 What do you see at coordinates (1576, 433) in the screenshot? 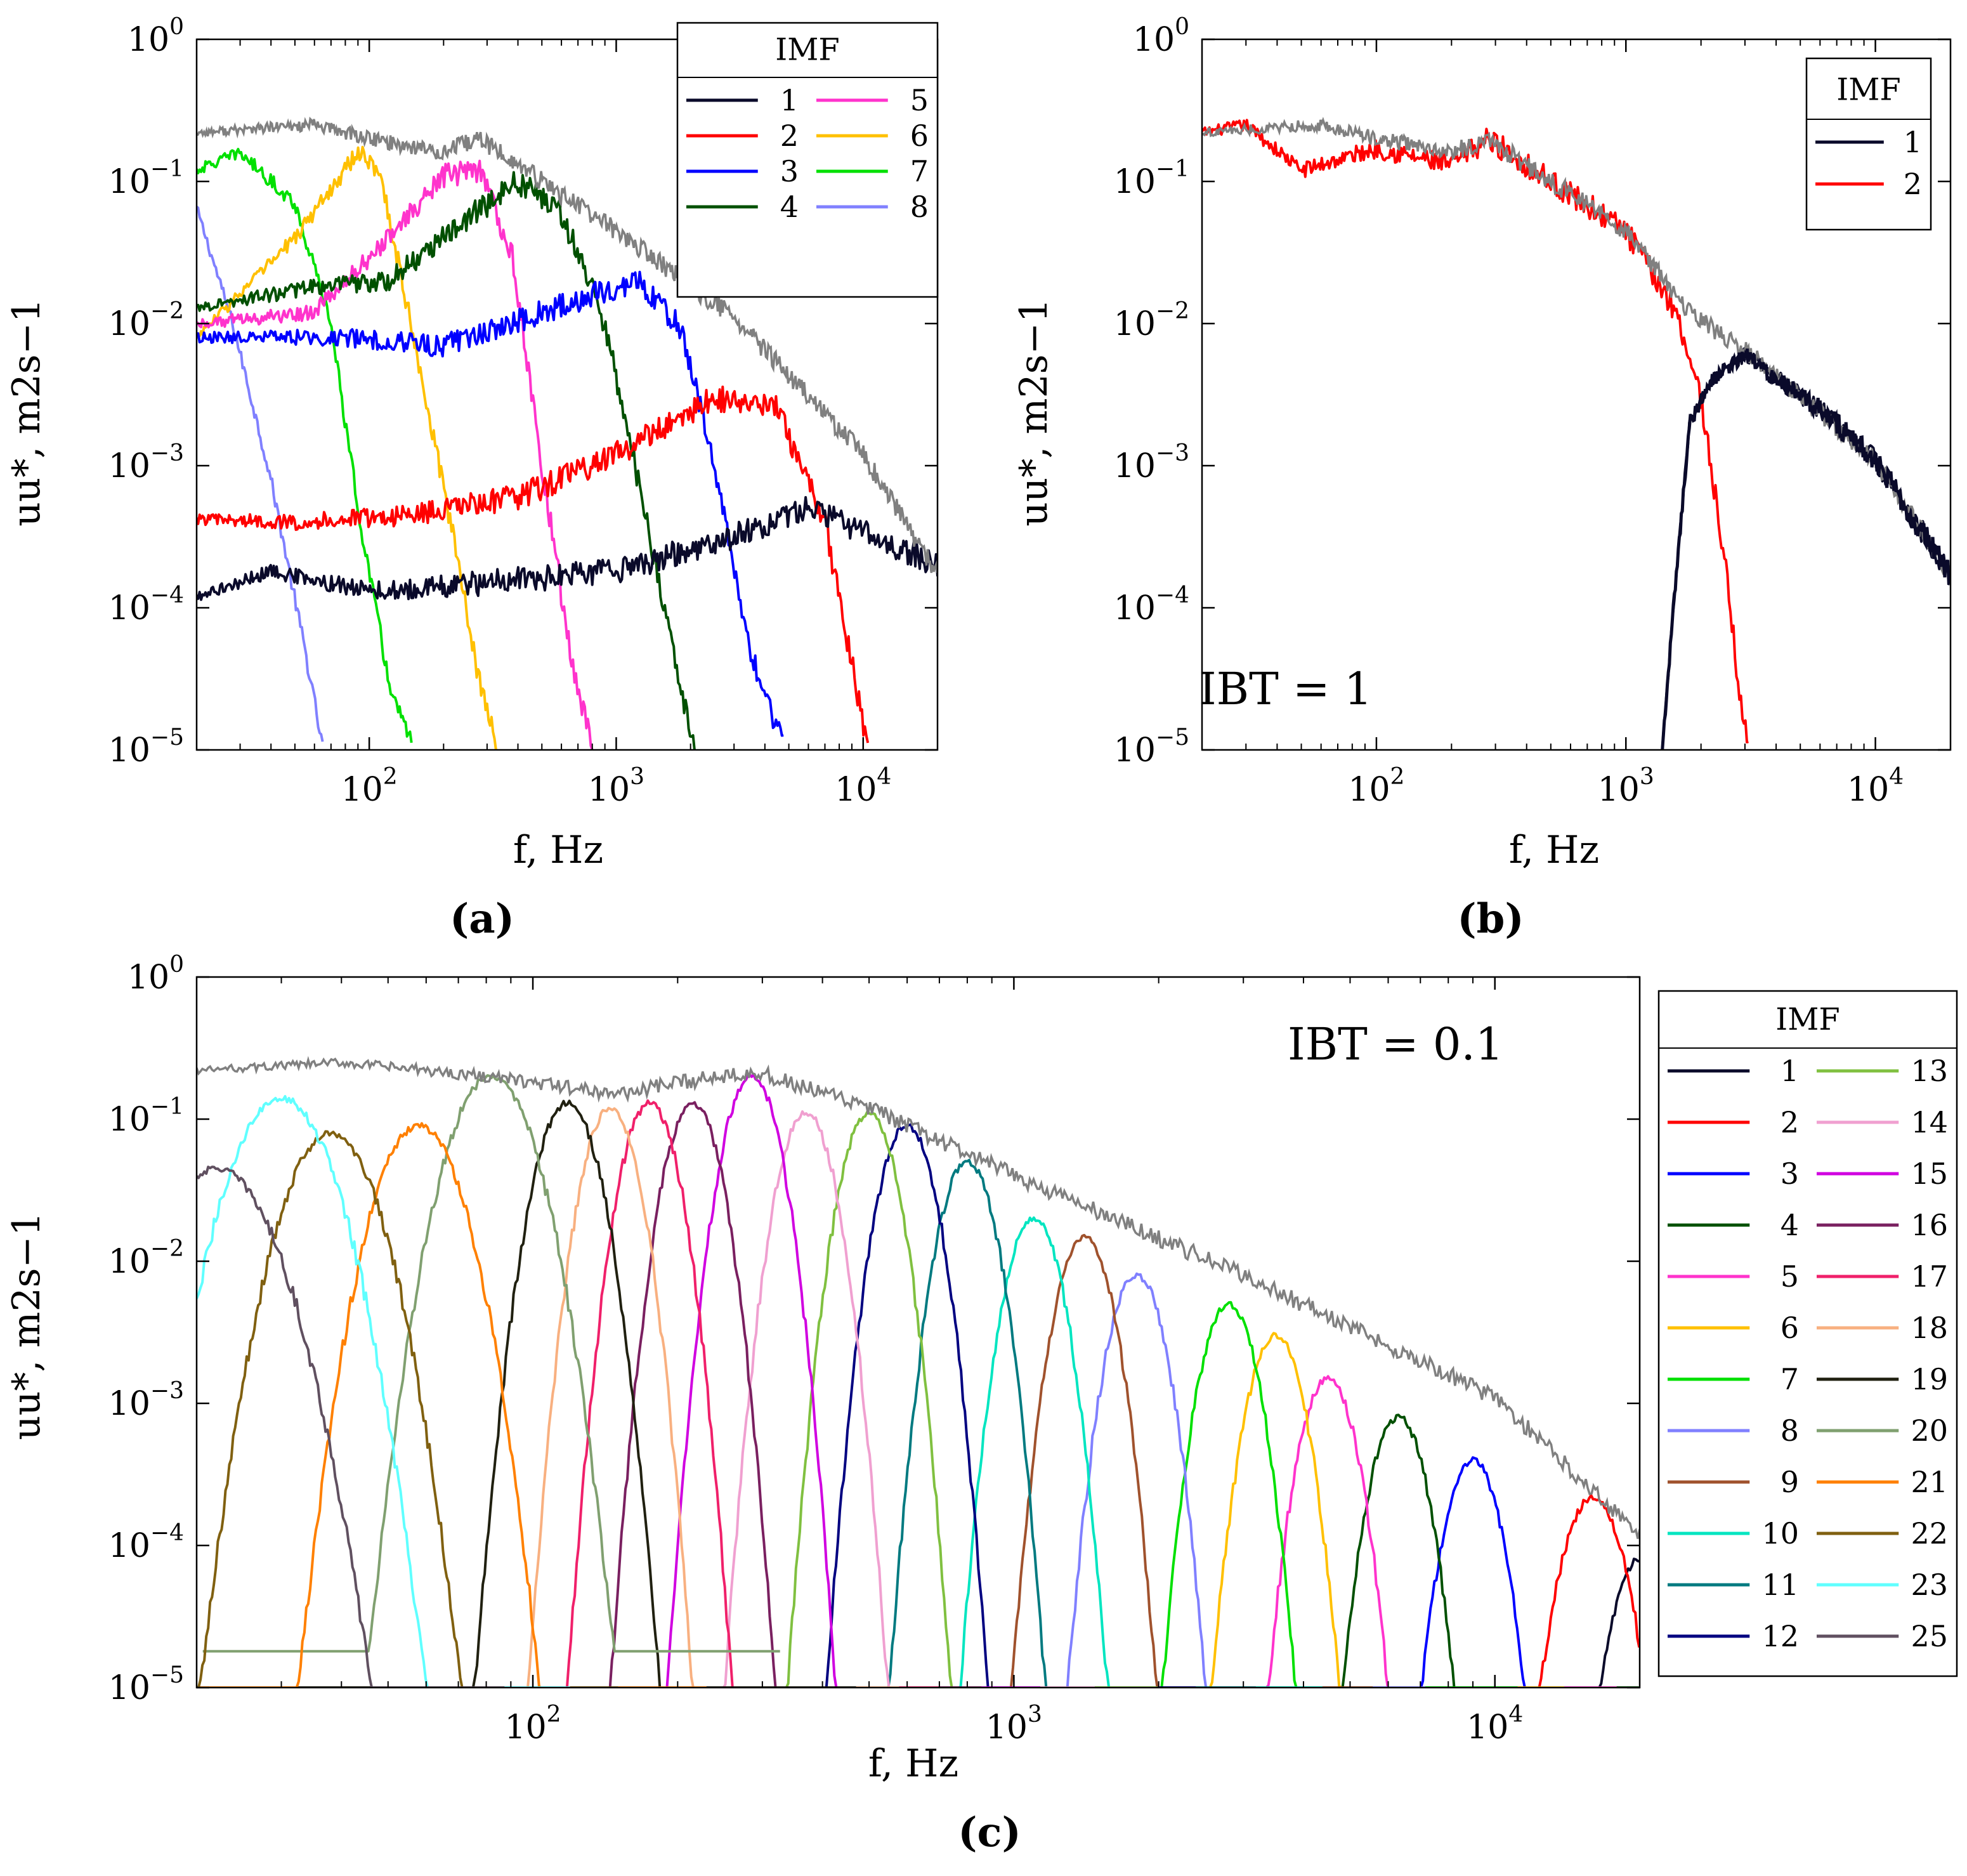
I see `panel-b-series` at bounding box center [1576, 433].